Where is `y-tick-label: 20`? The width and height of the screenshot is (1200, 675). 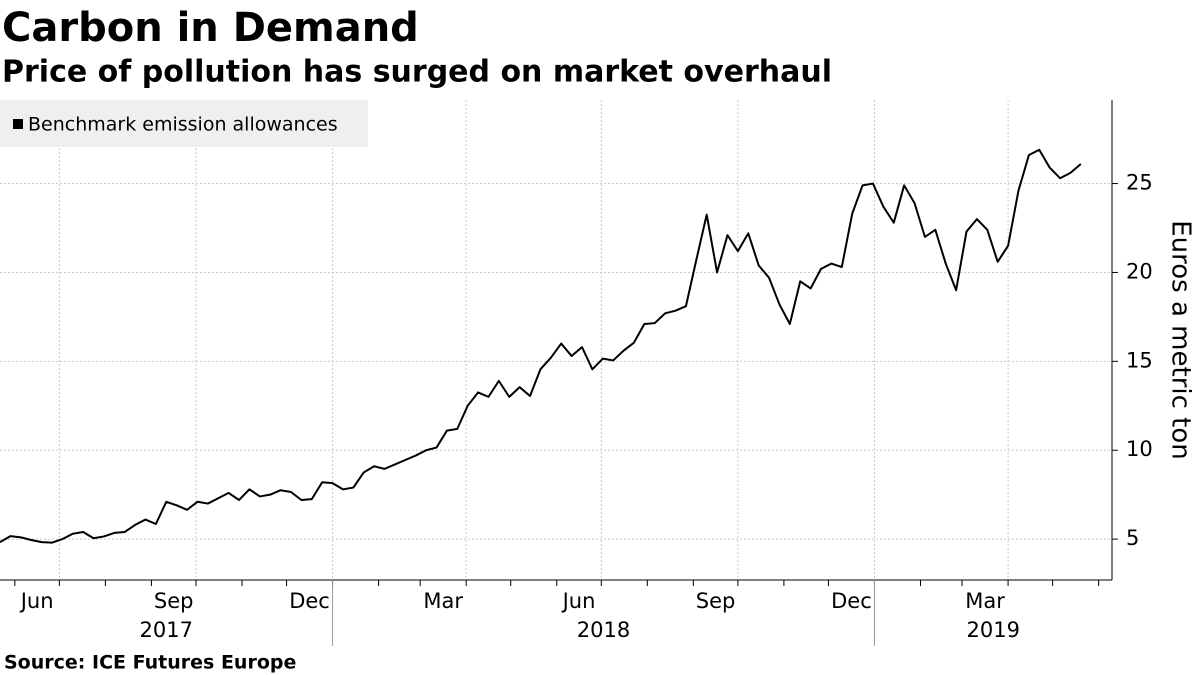 y-tick-label: 20 is located at coordinates (1139, 271).